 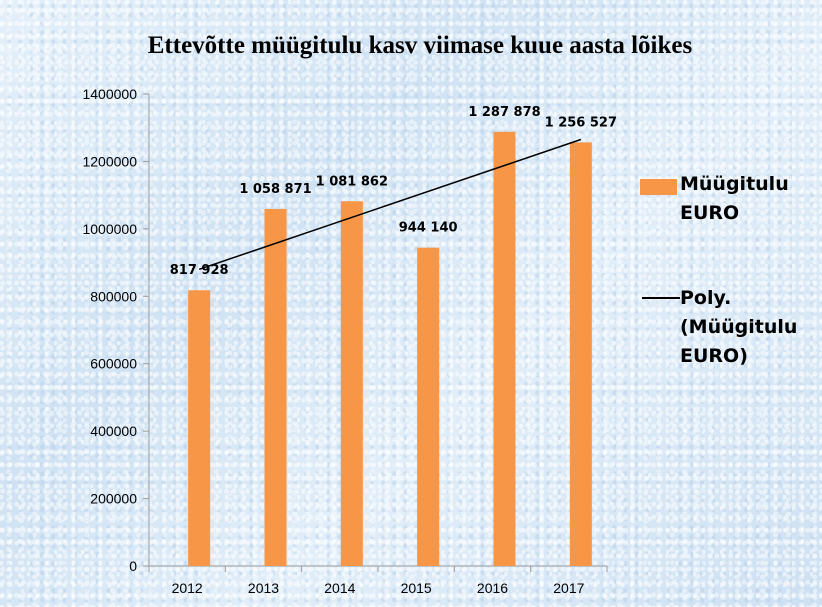 I want to click on y-tick-label: 200000, so click(x=113, y=499).